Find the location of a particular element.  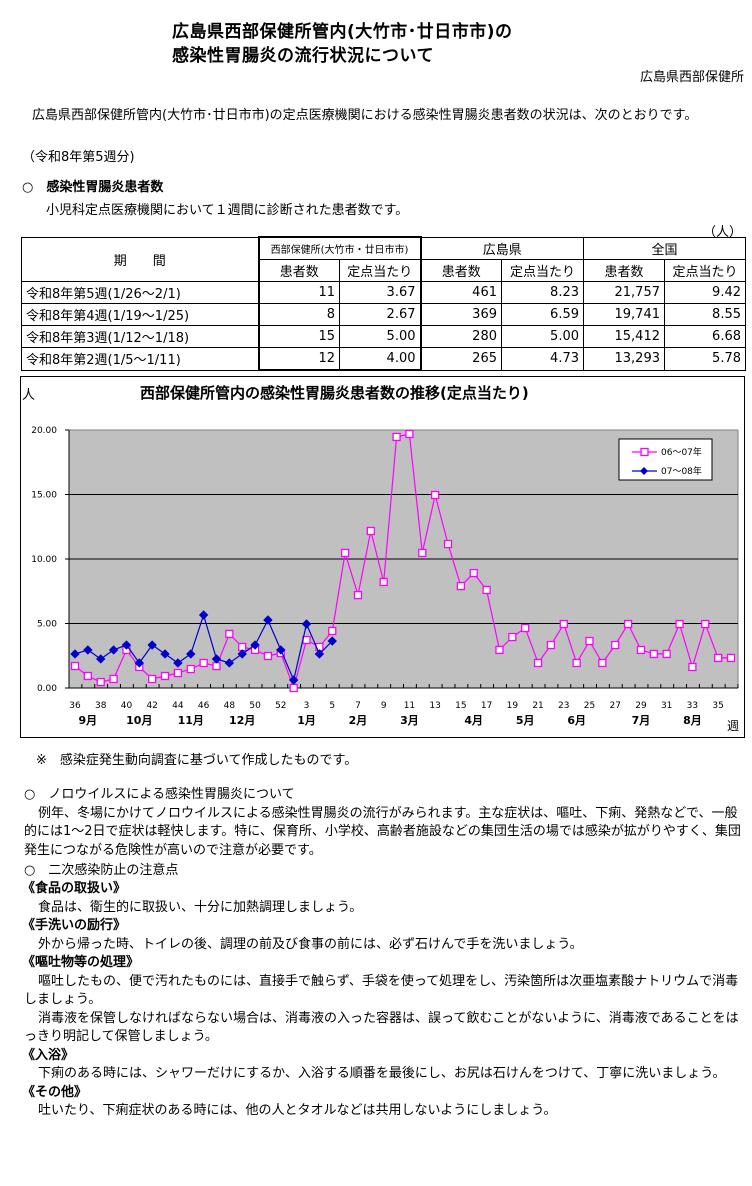

x-tick-label: 5 is located at coordinates (332, 706).